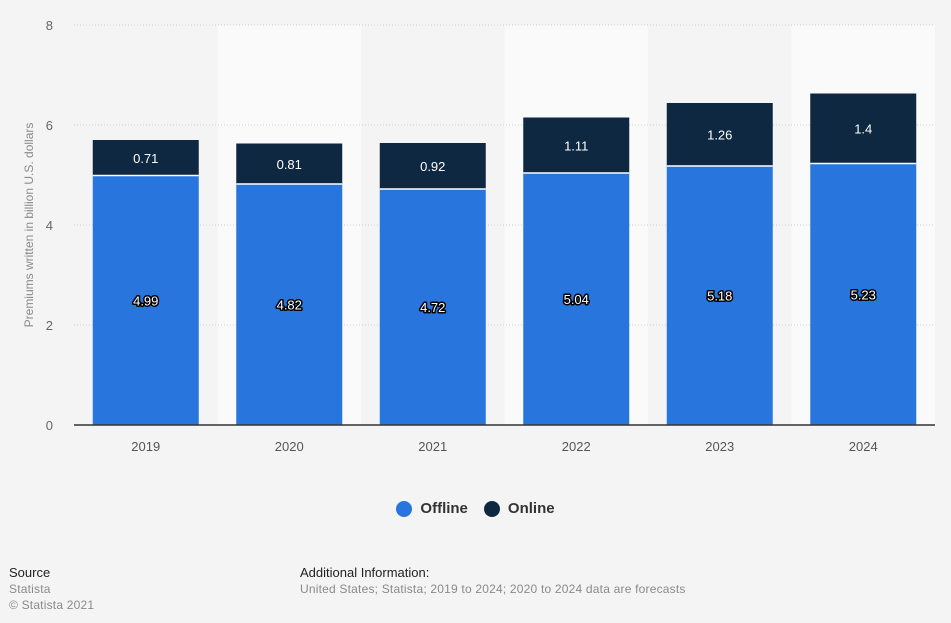 The width and height of the screenshot is (951, 623). I want to click on y-tick-label: 2, so click(49, 325).